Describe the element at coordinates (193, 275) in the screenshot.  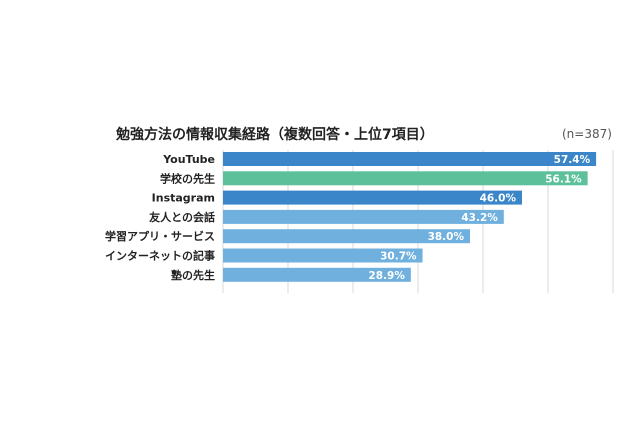
I see `category-label: 塾の先生` at that location.